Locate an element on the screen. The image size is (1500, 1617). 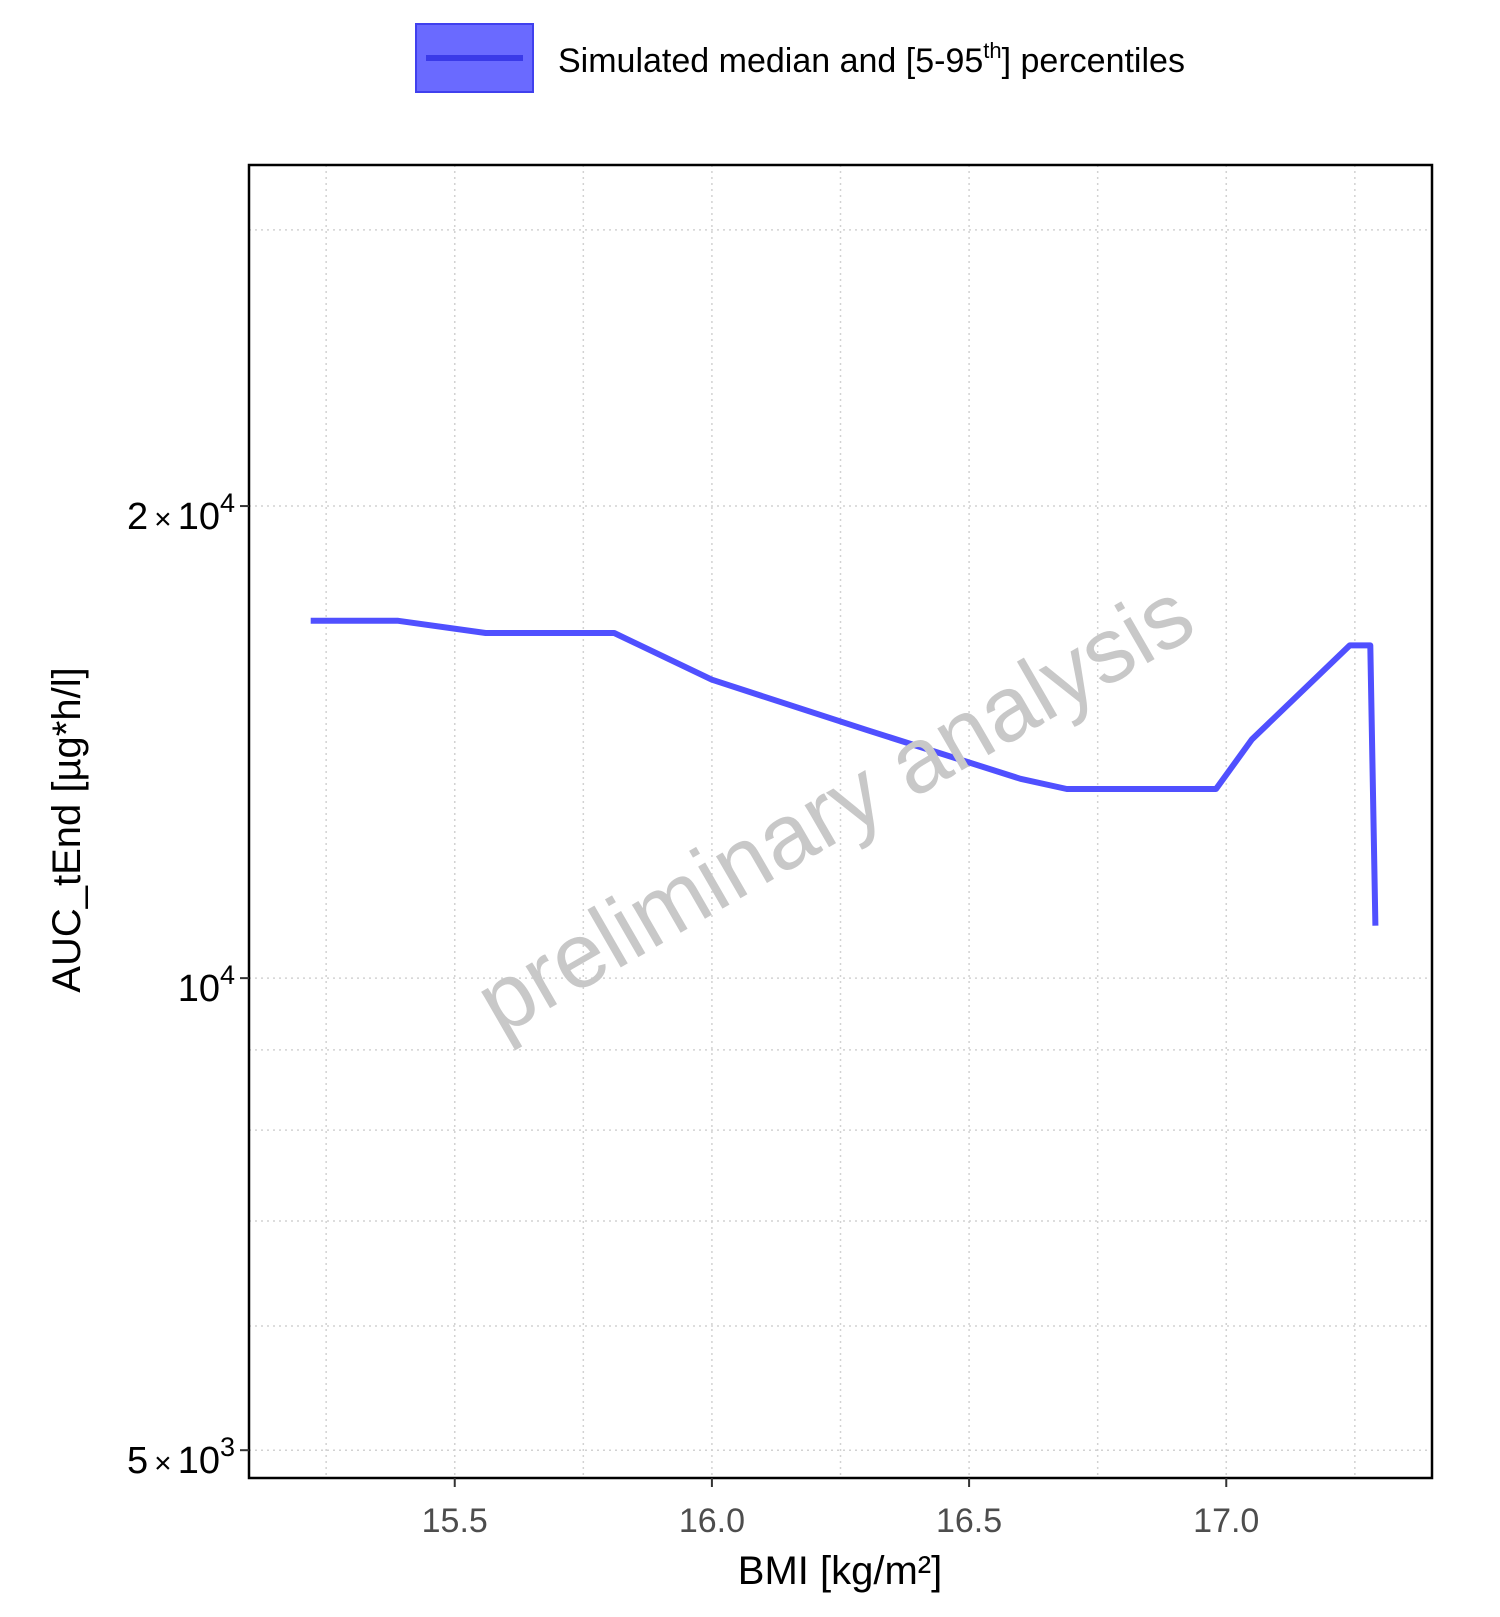
x-tick-label: 15.5 is located at coordinates (455, 1521).